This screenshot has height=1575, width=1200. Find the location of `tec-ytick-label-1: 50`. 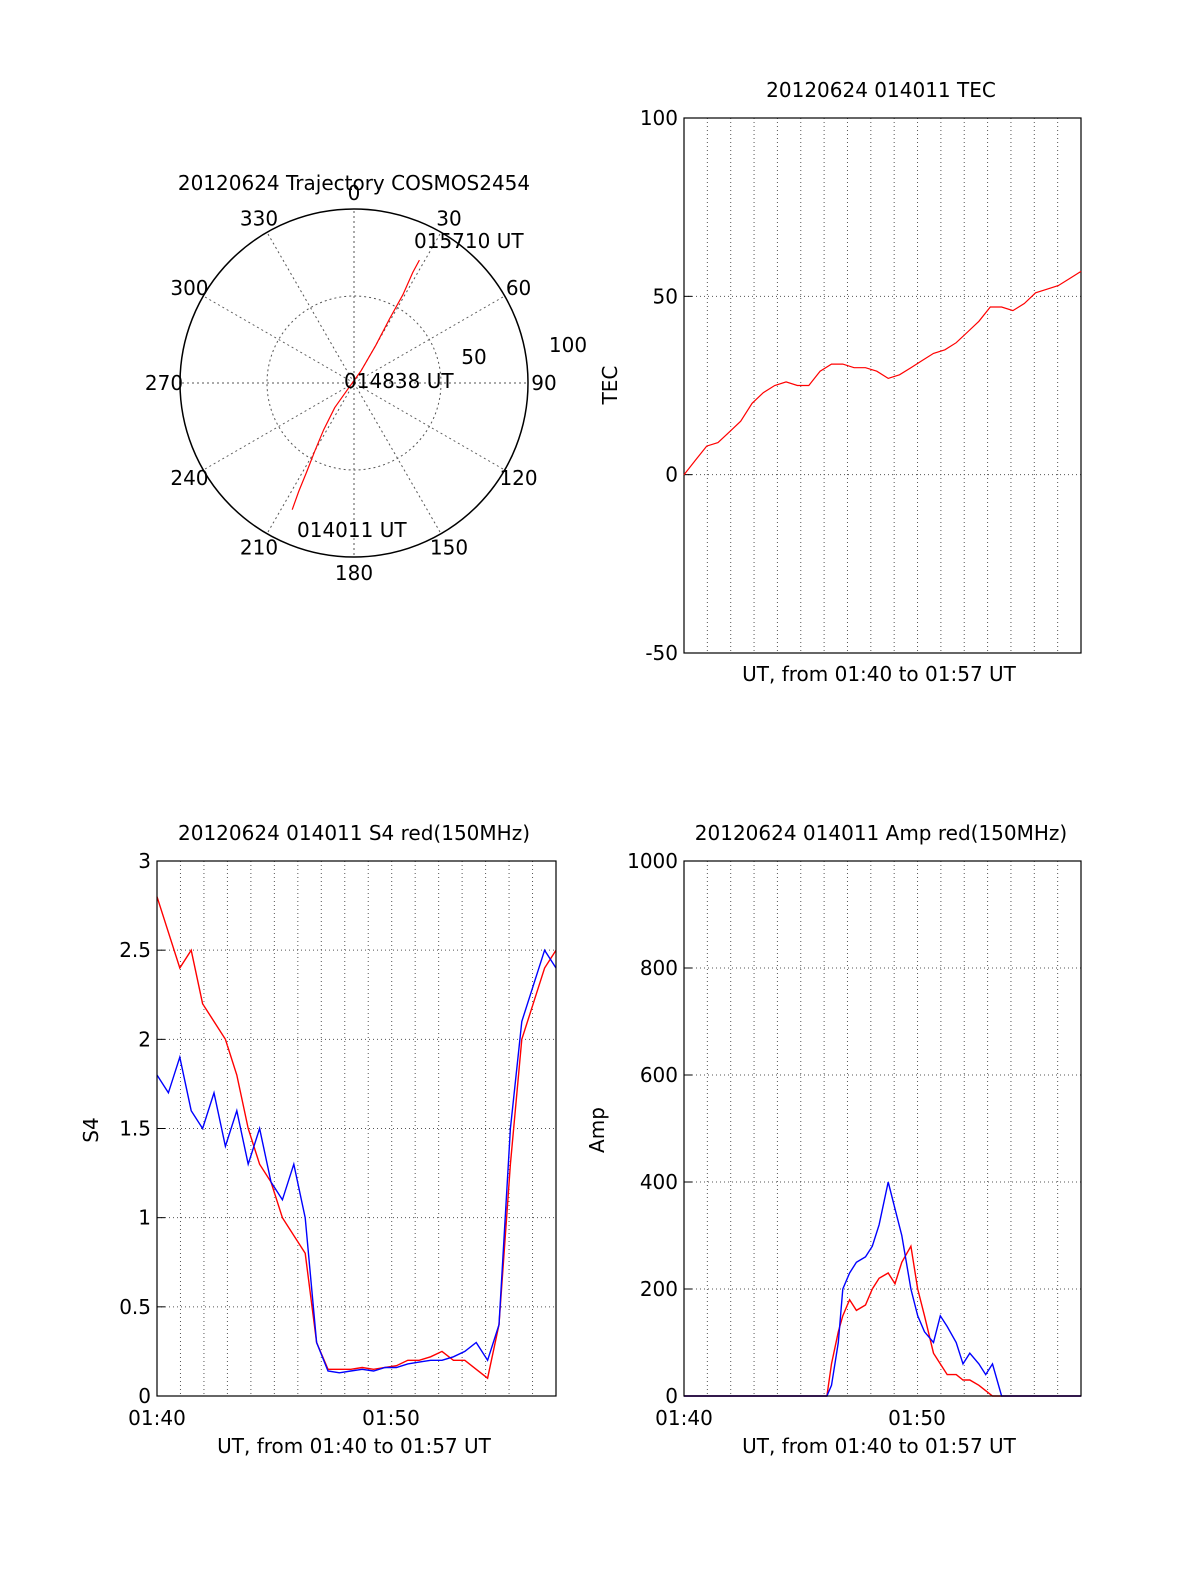

tec-ytick-label-1: 50 is located at coordinates (665, 296).